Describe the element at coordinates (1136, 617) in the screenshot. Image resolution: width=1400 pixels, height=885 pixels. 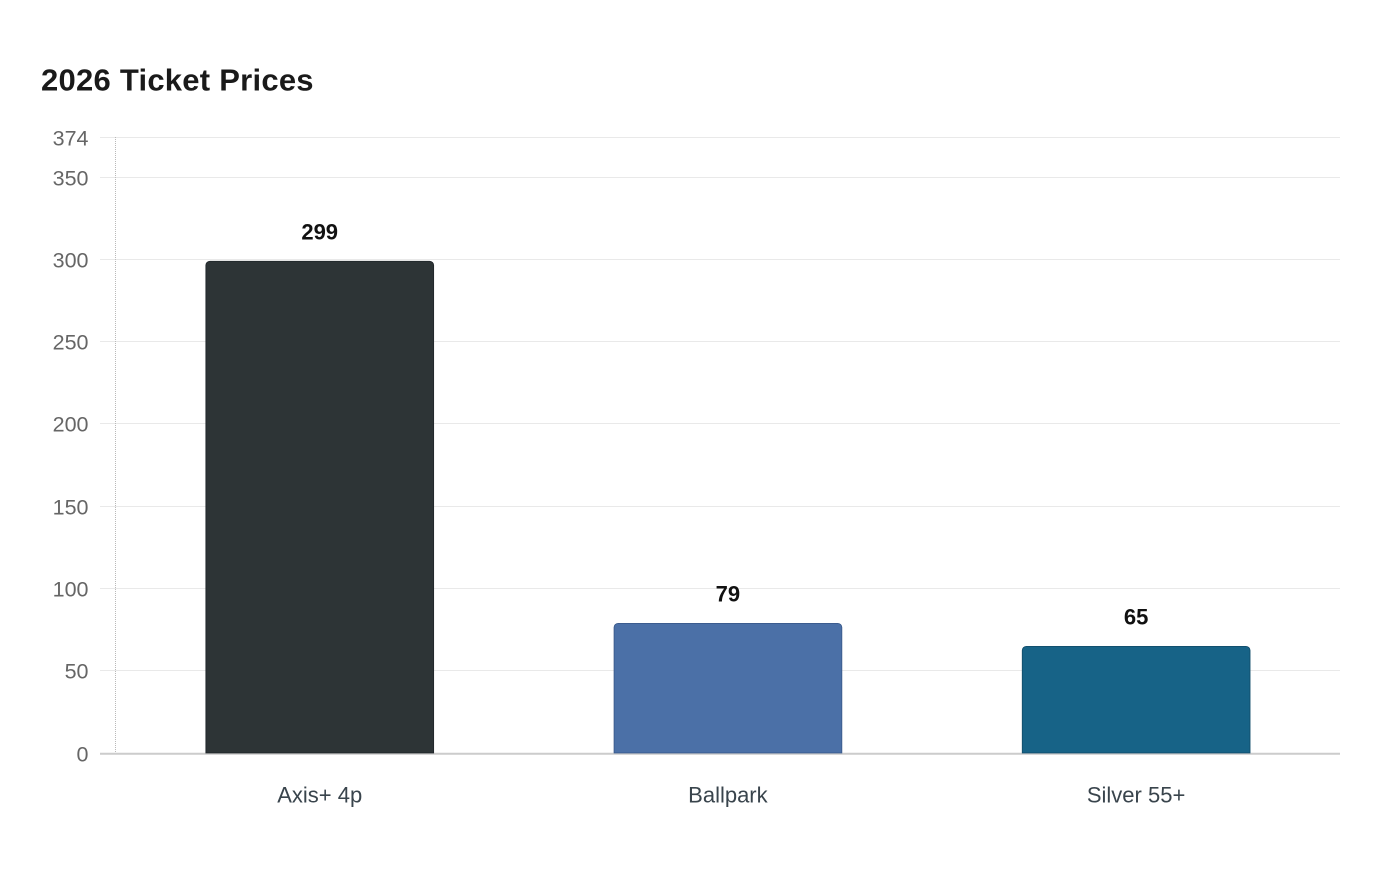
I see `svg-text: 65` at that location.